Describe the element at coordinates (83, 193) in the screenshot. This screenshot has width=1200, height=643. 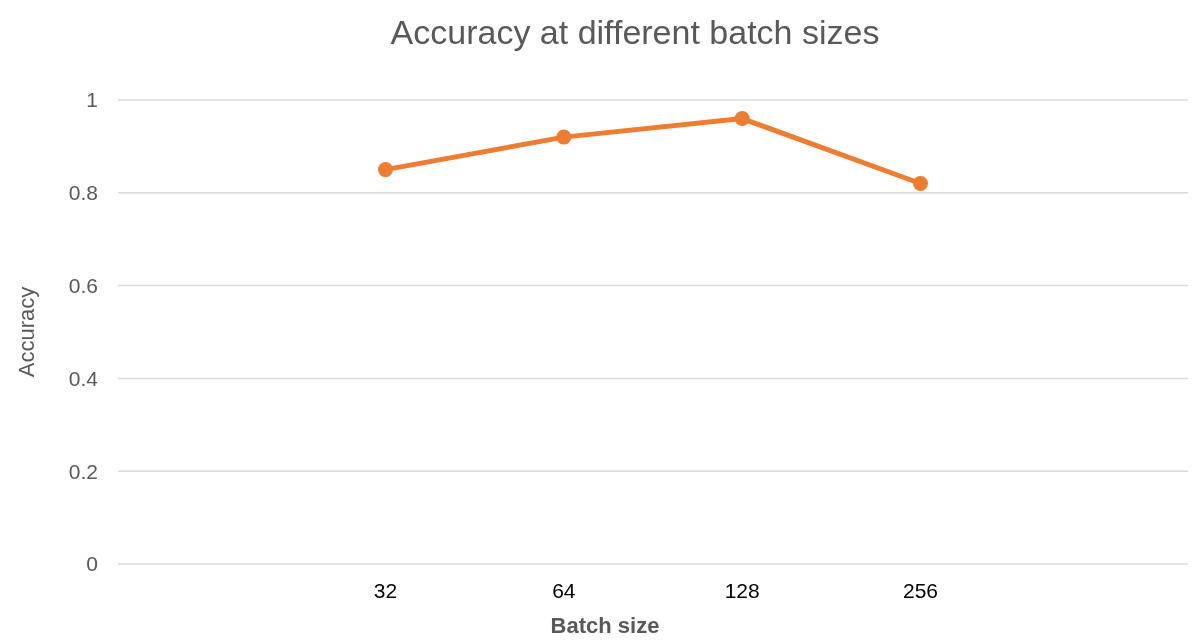
I see `y-tick-label: 0.8` at that location.